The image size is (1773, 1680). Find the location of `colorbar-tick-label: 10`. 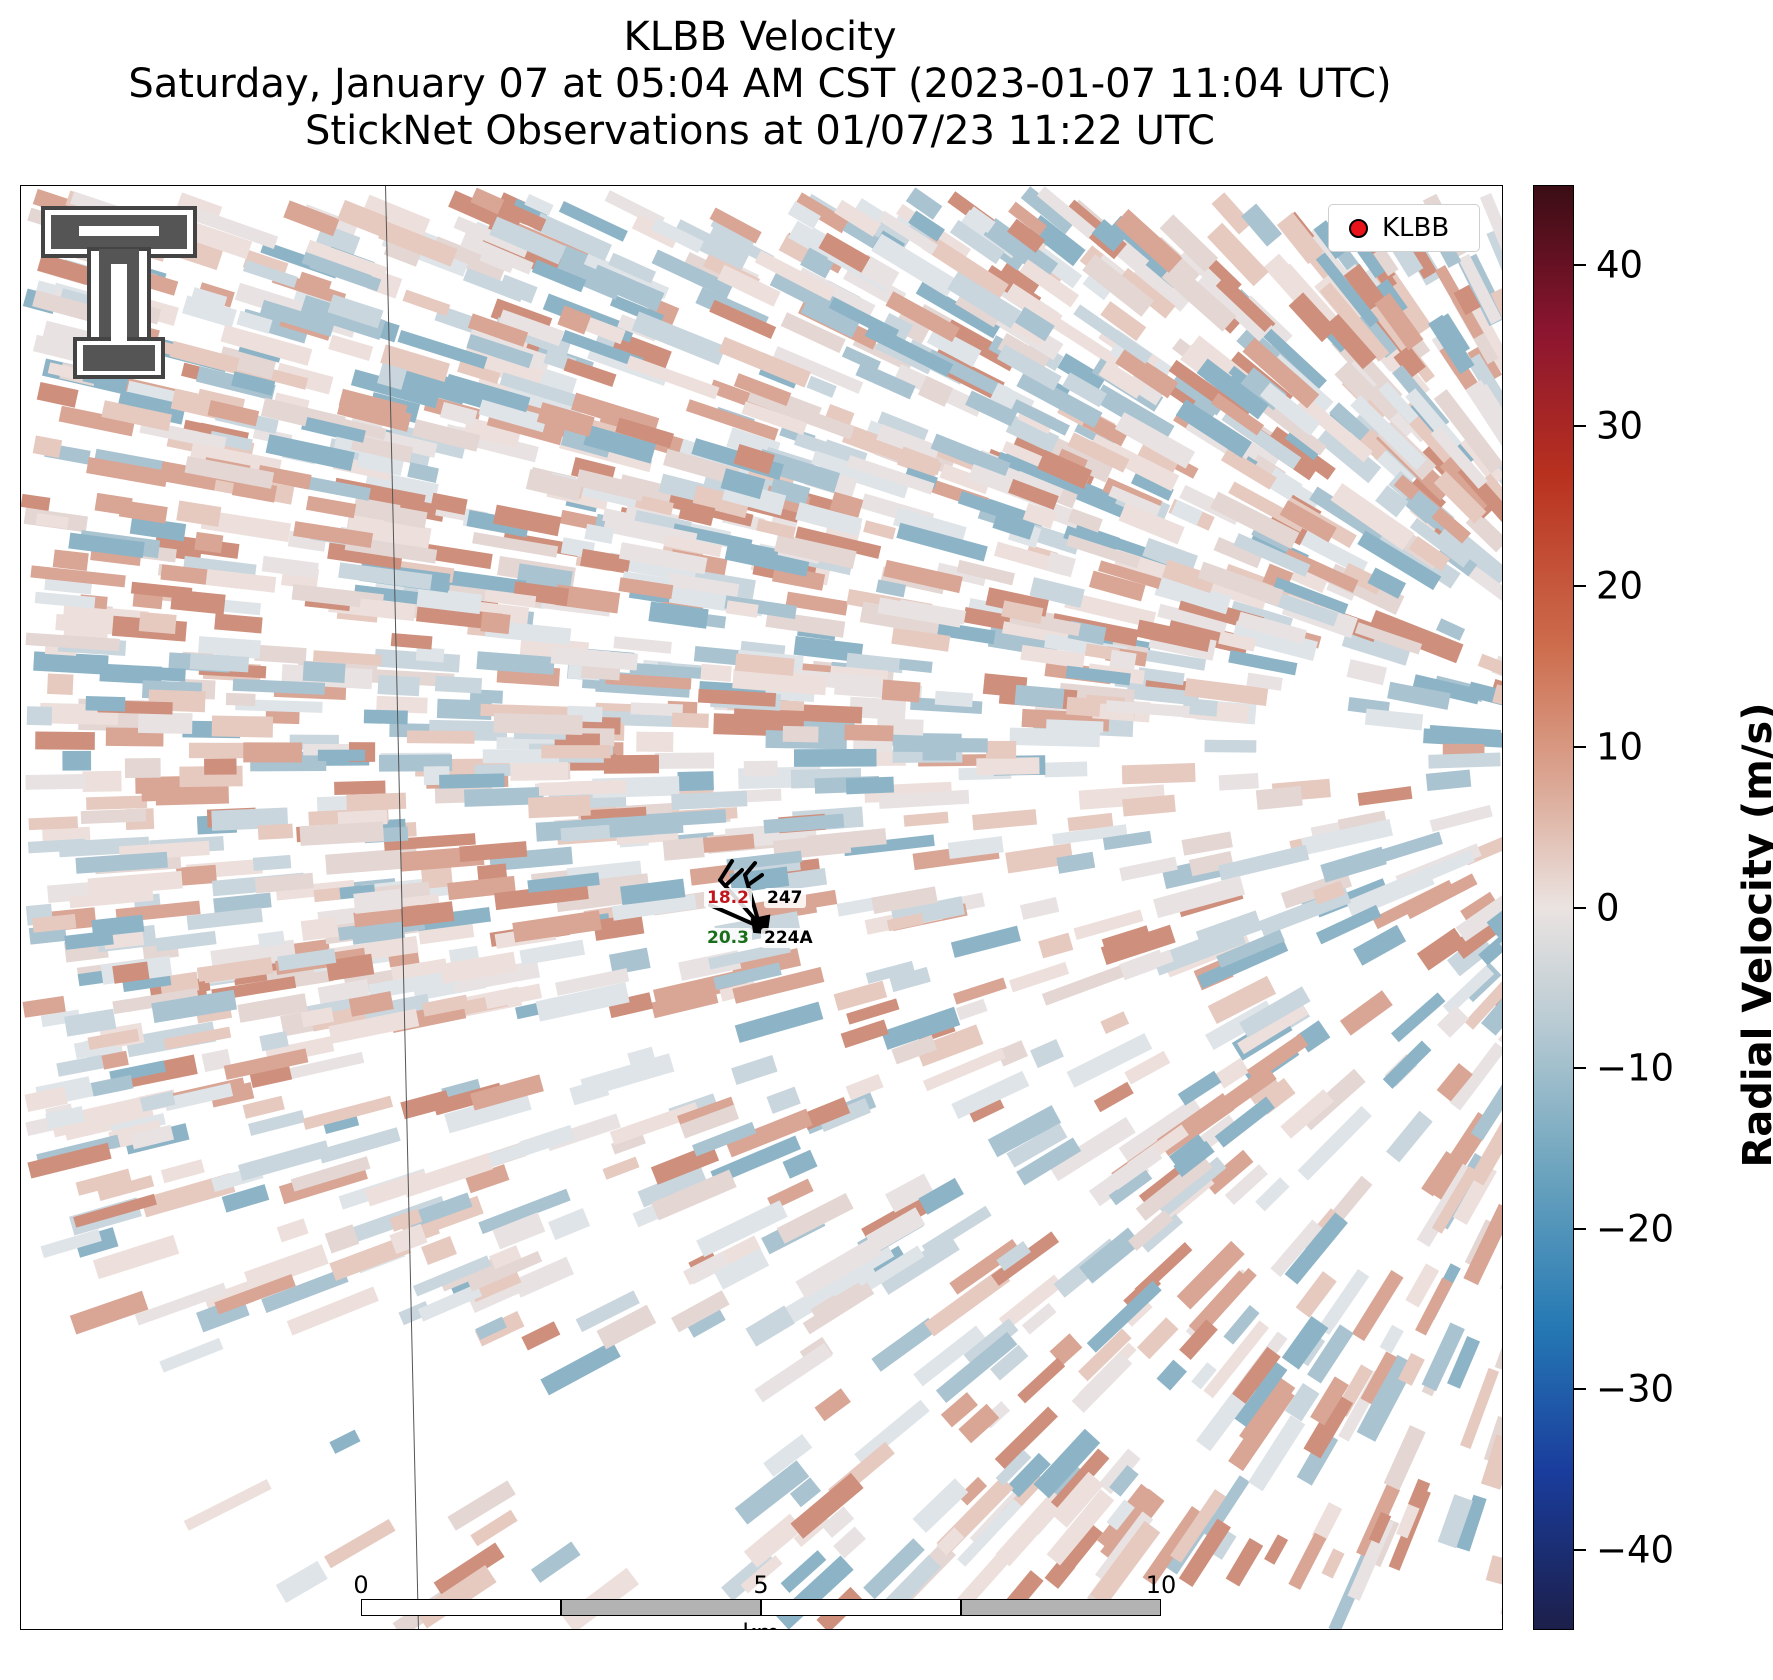

colorbar-tick-label: 10 is located at coordinates (1620, 747).